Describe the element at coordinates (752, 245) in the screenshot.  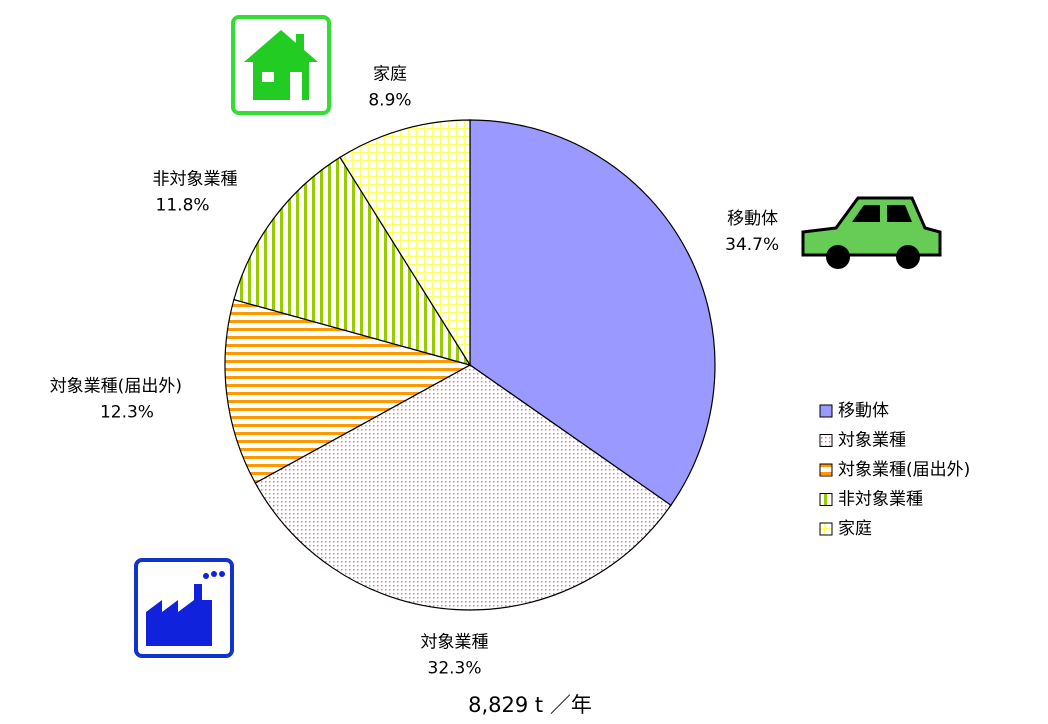
I see `slice-value-label: 34.7%` at that location.